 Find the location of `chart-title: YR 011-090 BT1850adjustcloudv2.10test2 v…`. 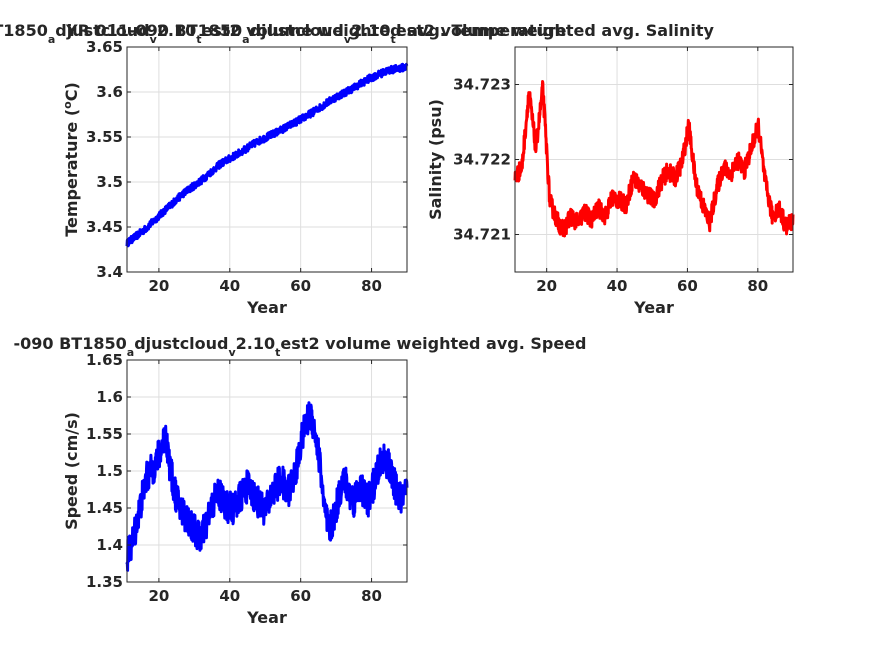

chart-title: YR 011-090 BT1850adjustcloudv2.10test2 v… is located at coordinates (390, 33).